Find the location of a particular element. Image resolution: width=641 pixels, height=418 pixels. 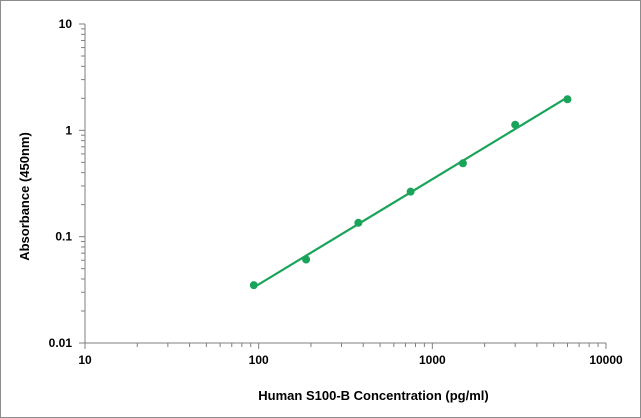

x-tick-label: 10000 is located at coordinates (606, 360).